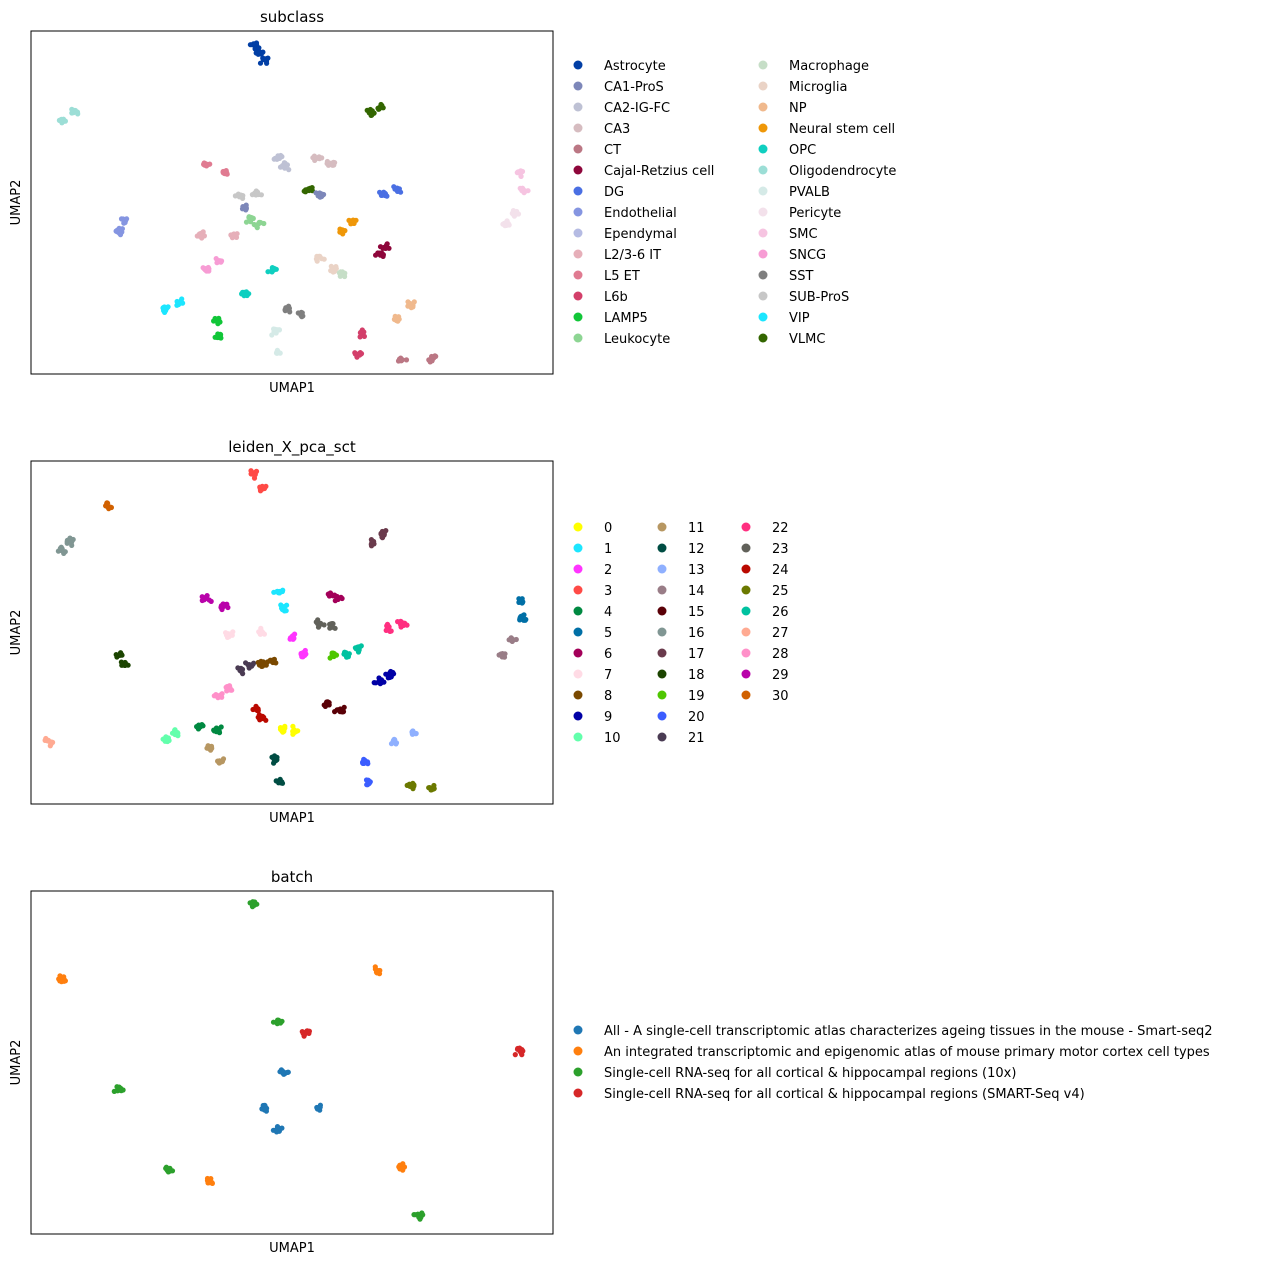  I want to click on legend-label: Ependymal, so click(640, 234).